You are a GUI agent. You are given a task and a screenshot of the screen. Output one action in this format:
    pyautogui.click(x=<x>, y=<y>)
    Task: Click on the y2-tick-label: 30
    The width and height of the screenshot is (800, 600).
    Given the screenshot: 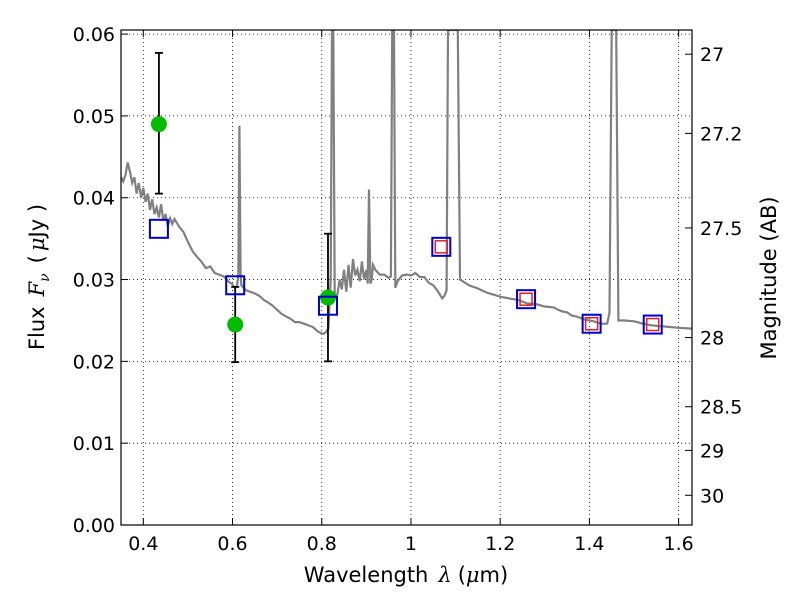 What is the action you would take?
    pyautogui.click(x=712, y=496)
    